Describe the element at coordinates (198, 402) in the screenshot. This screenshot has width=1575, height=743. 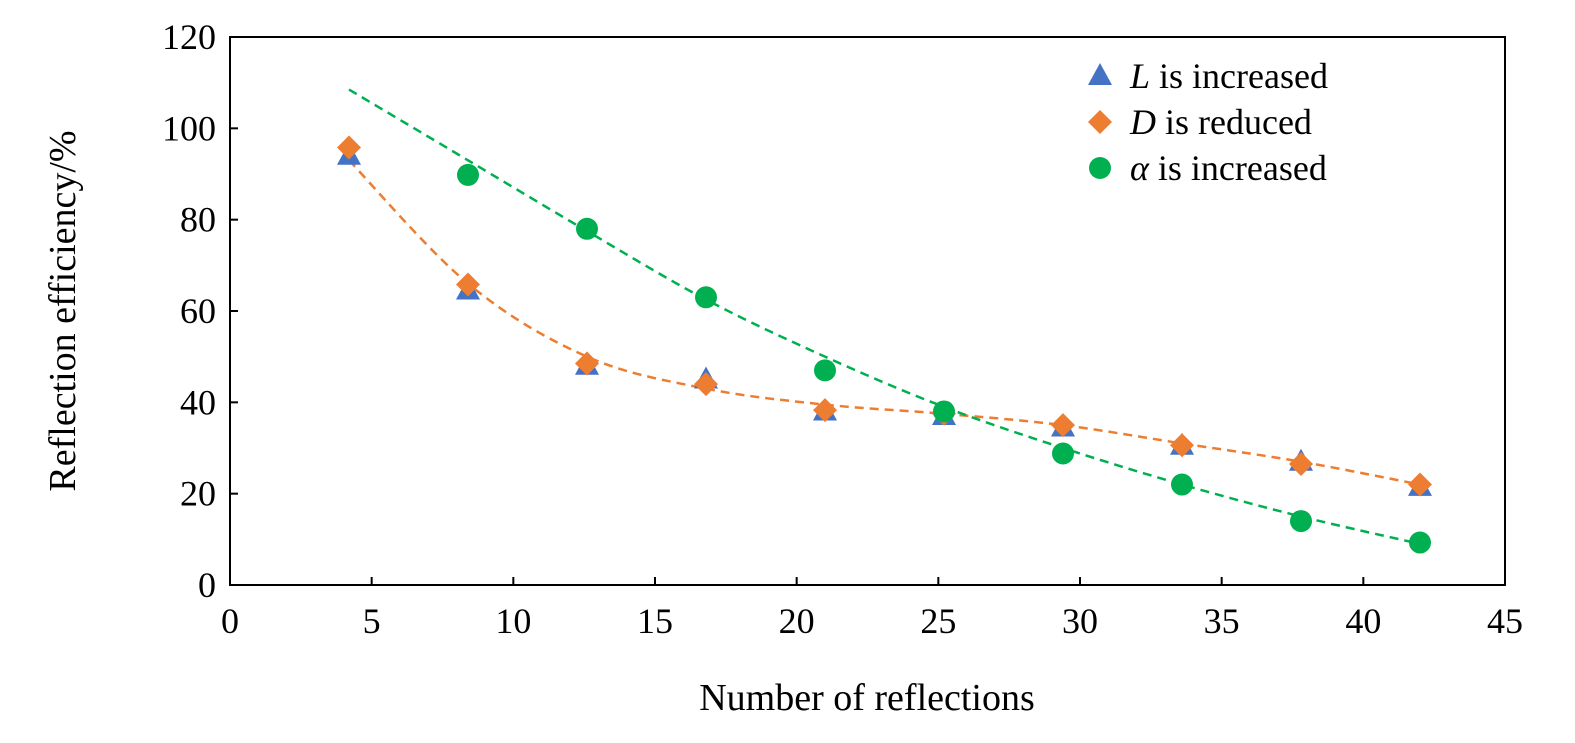
I see `y-tick-label: 40` at that location.